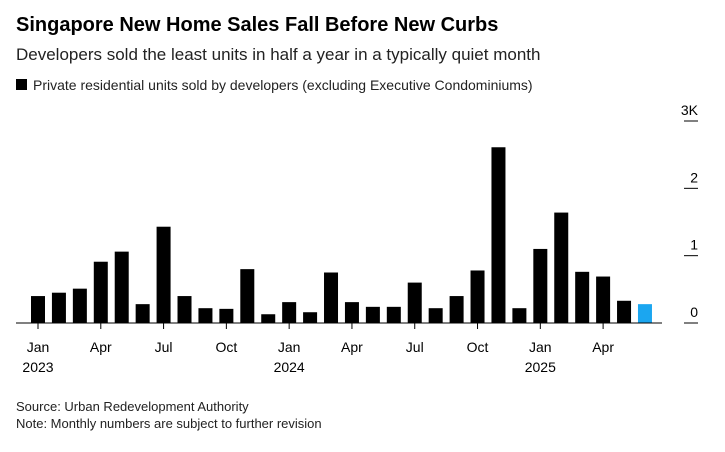  What do you see at coordinates (540, 367) in the screenshot?
I see `year-label: 2025` at bounding box center [540, 367].